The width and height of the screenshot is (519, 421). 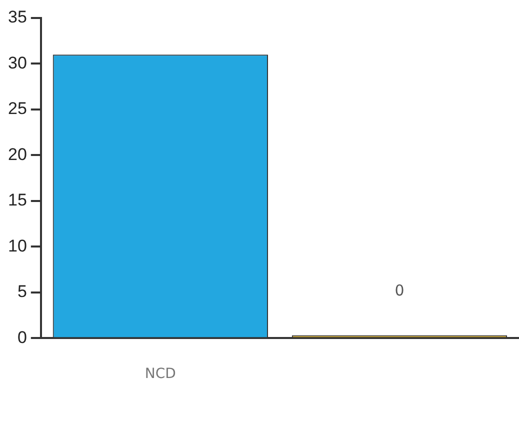 I want to click on y-tick-label: 20, so click(x=17, y=154).